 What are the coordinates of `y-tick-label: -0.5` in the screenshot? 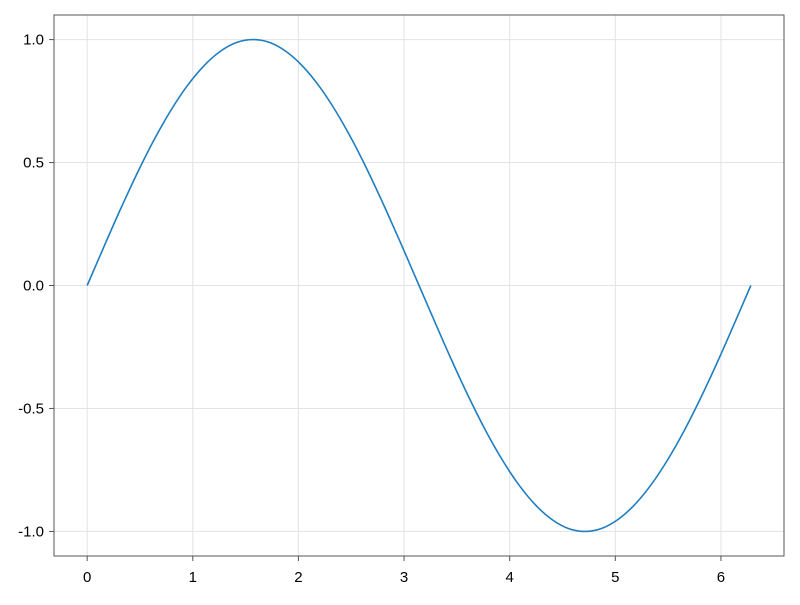 It's located at (31, 408).